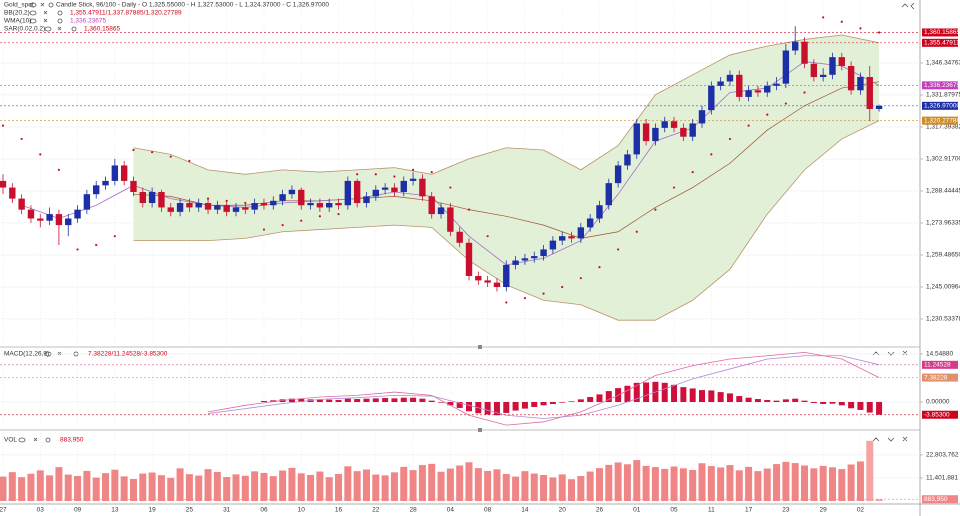  What do you see at coordinates (937, 414) in the screenshot?
I see `value-tag-label: -3.85300` at bounding box center [937, 414].